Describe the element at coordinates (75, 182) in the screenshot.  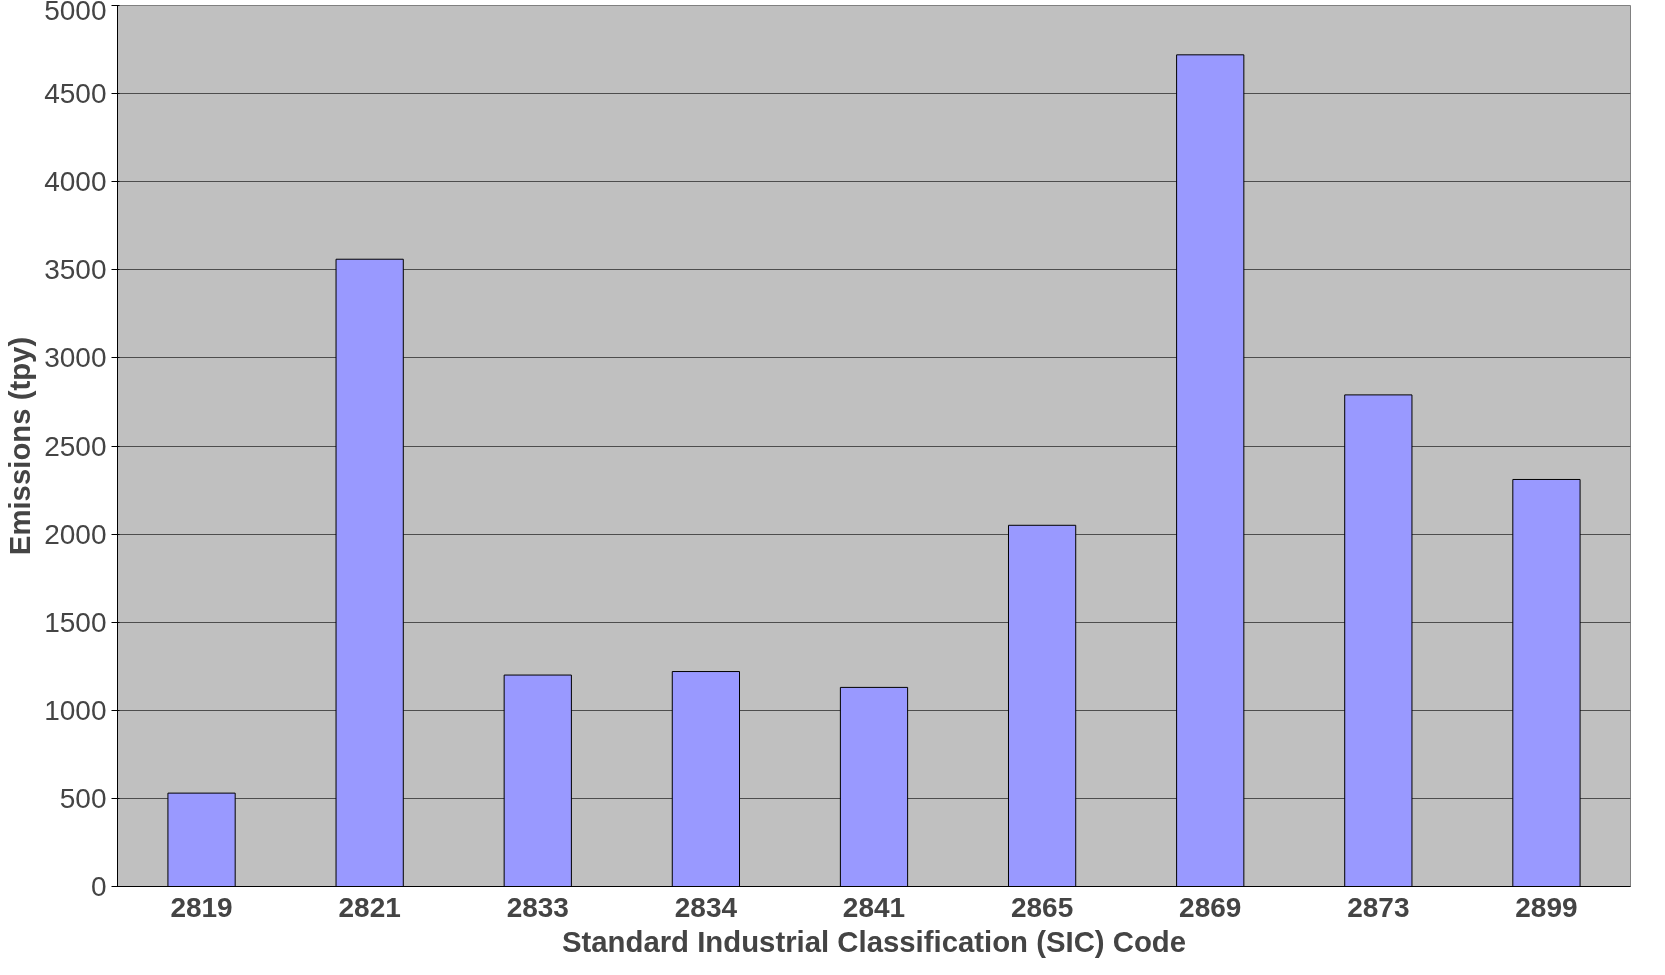
I see `y-tick-label: 4000` at that location.